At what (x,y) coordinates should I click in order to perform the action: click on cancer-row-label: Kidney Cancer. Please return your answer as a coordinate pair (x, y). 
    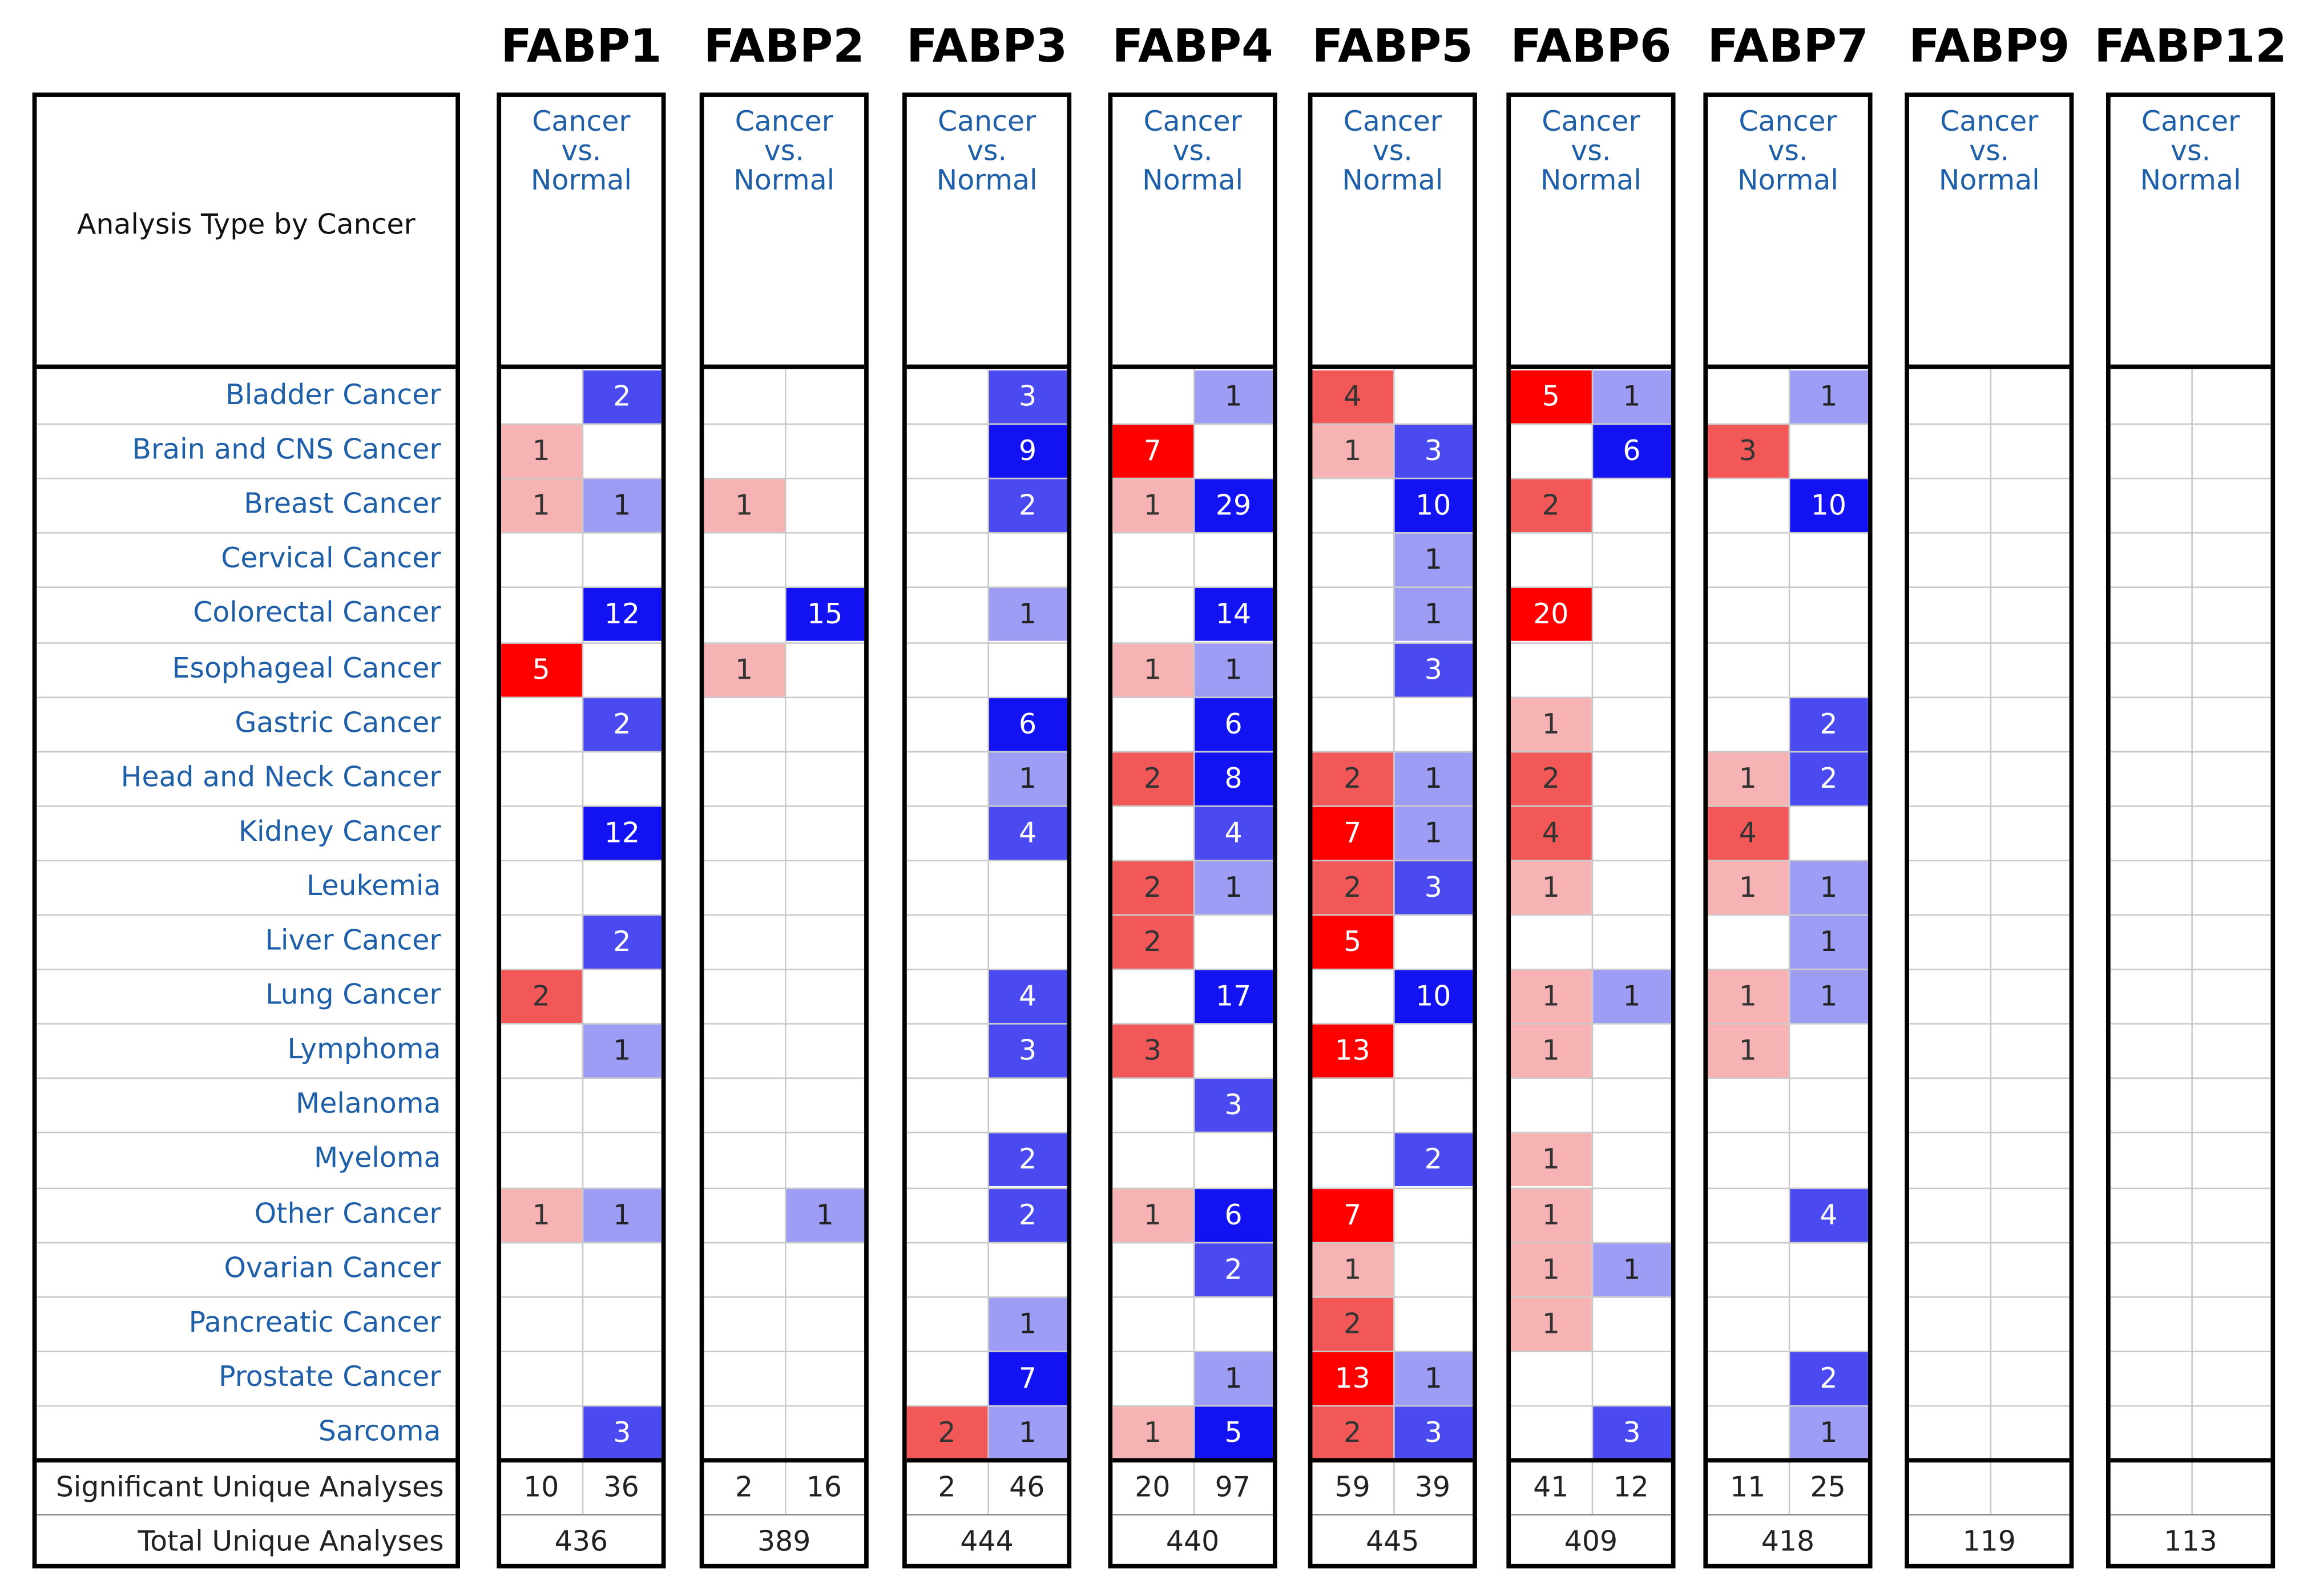
    Looking at the image, I should click on (339, 831).